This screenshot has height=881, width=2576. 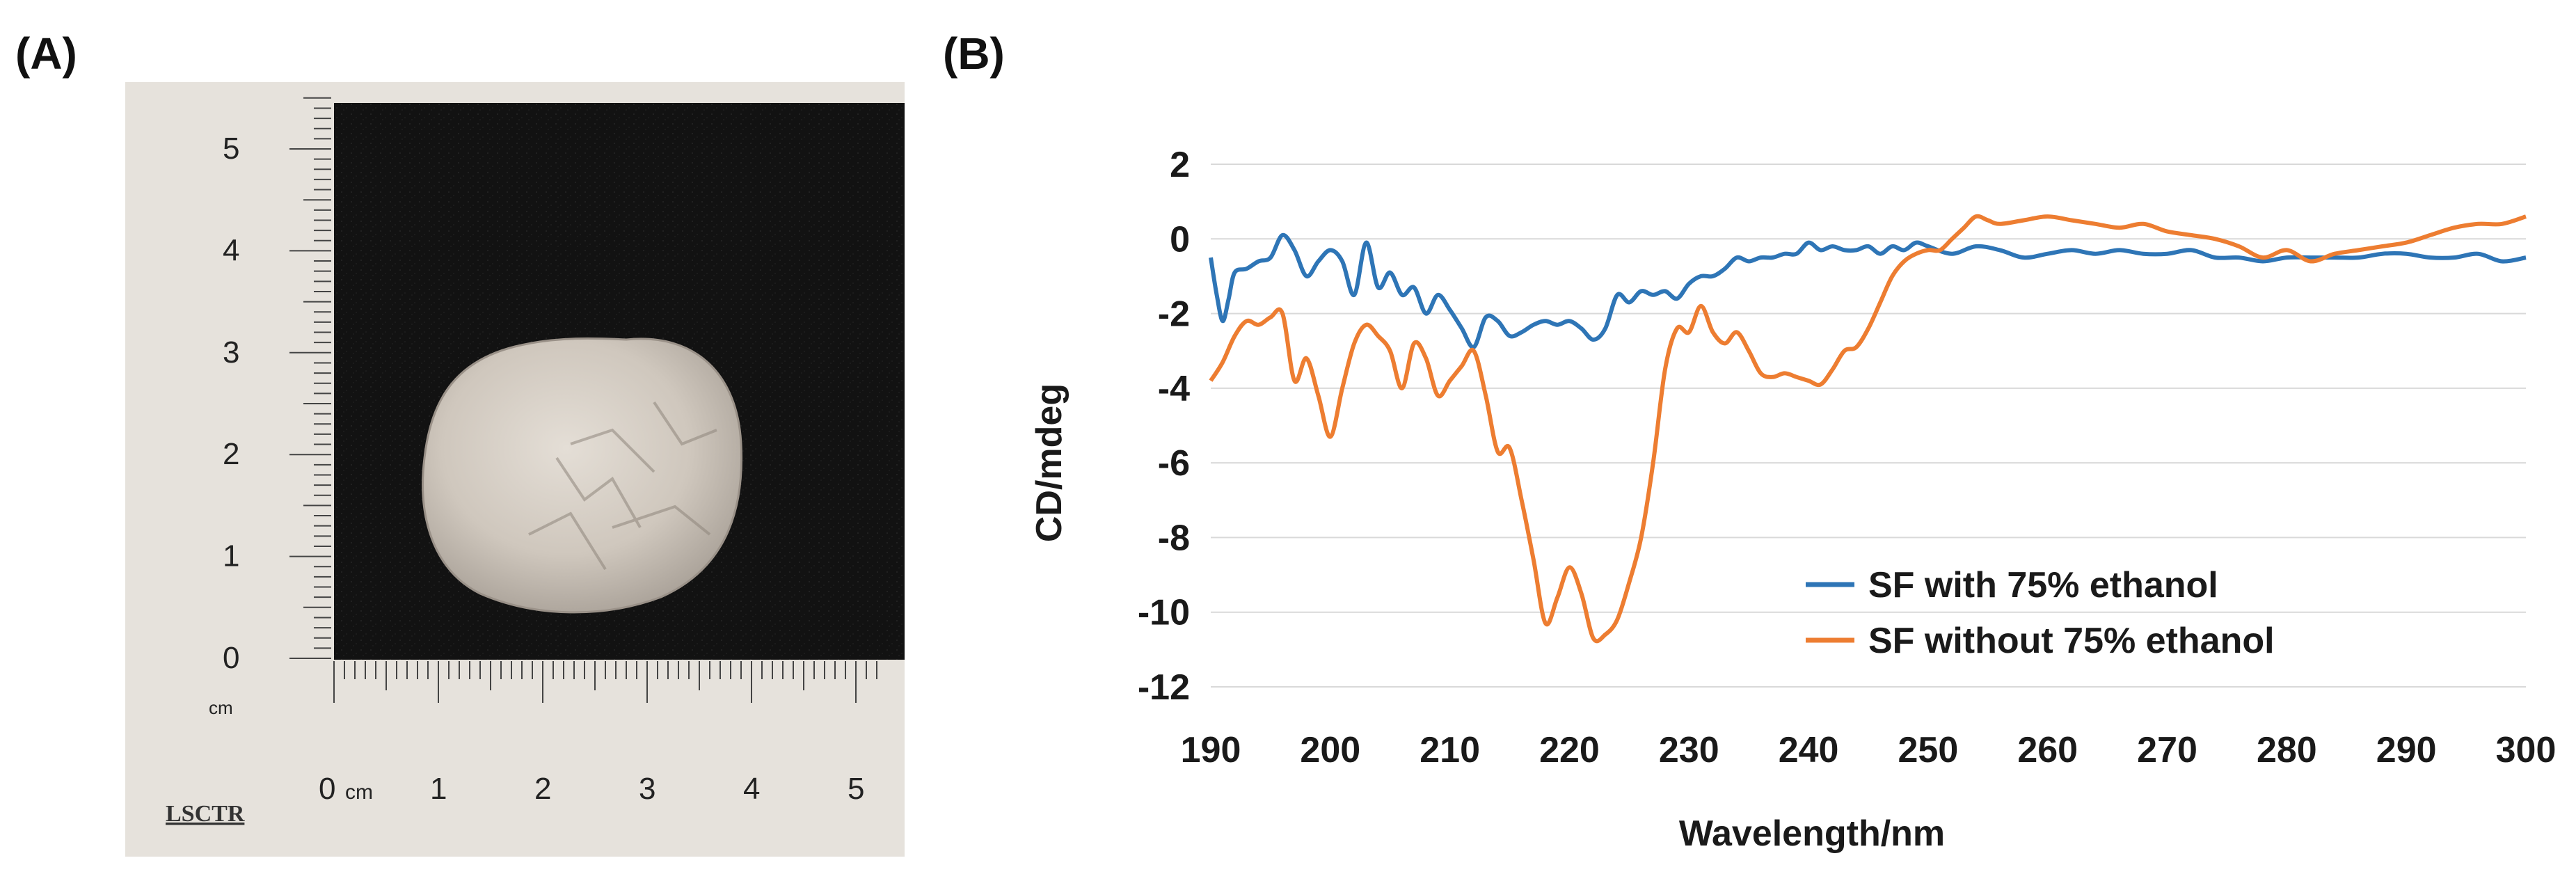 I want to click on horizontal-ruler: 0 1 2 3 4 5, so click(x=598, y=733).